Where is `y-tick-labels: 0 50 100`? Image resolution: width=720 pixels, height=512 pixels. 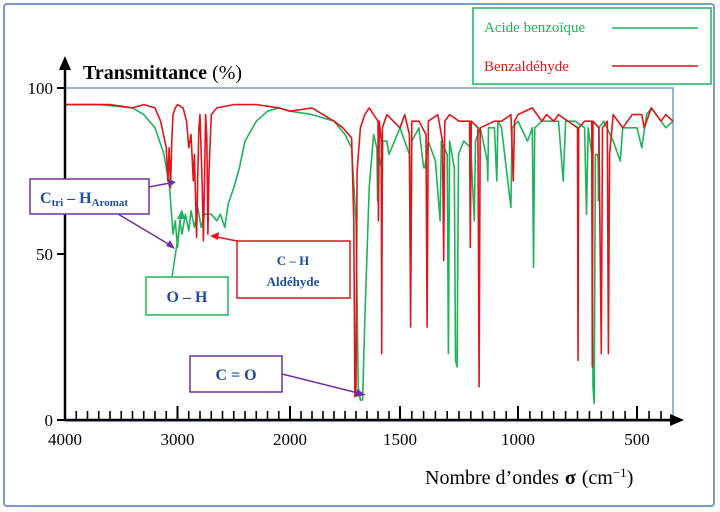
y-tick-labels: 0 50 100 is located at coordinates (41, 254).